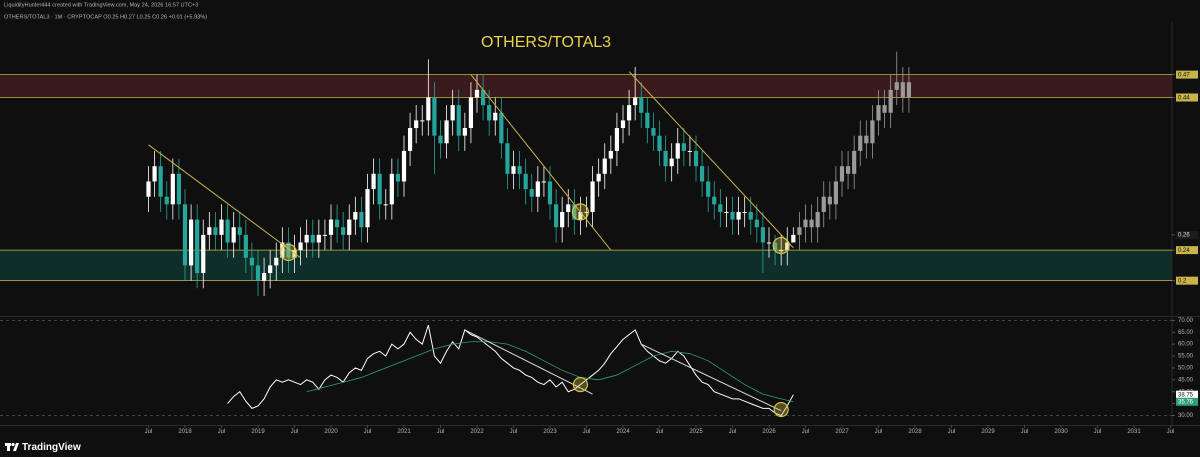  I want to click on rsi-trendline, so click(528, 362).